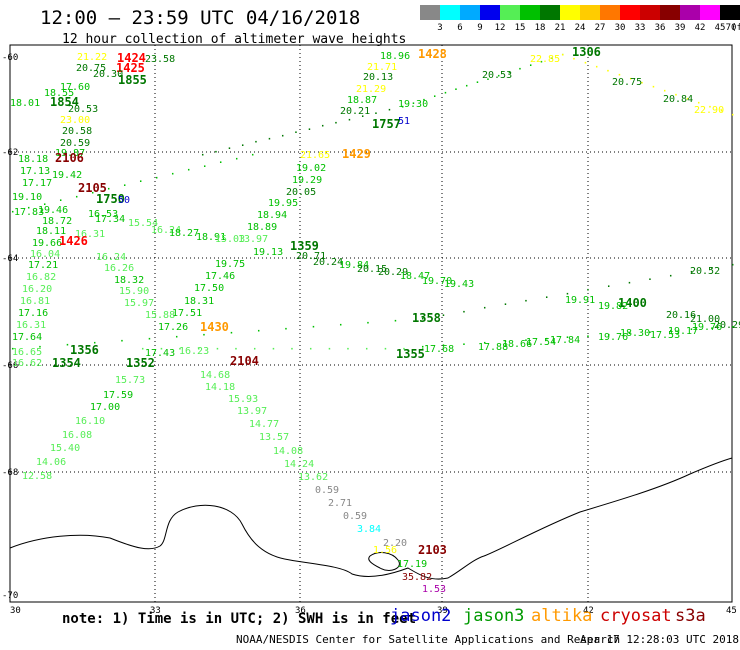 Image resolution: width=740 pixels, height=650 pixels. Describe the element at coordinates (311, 168) in the screenshot. I see `wave-height-label: 19.02` at that location.